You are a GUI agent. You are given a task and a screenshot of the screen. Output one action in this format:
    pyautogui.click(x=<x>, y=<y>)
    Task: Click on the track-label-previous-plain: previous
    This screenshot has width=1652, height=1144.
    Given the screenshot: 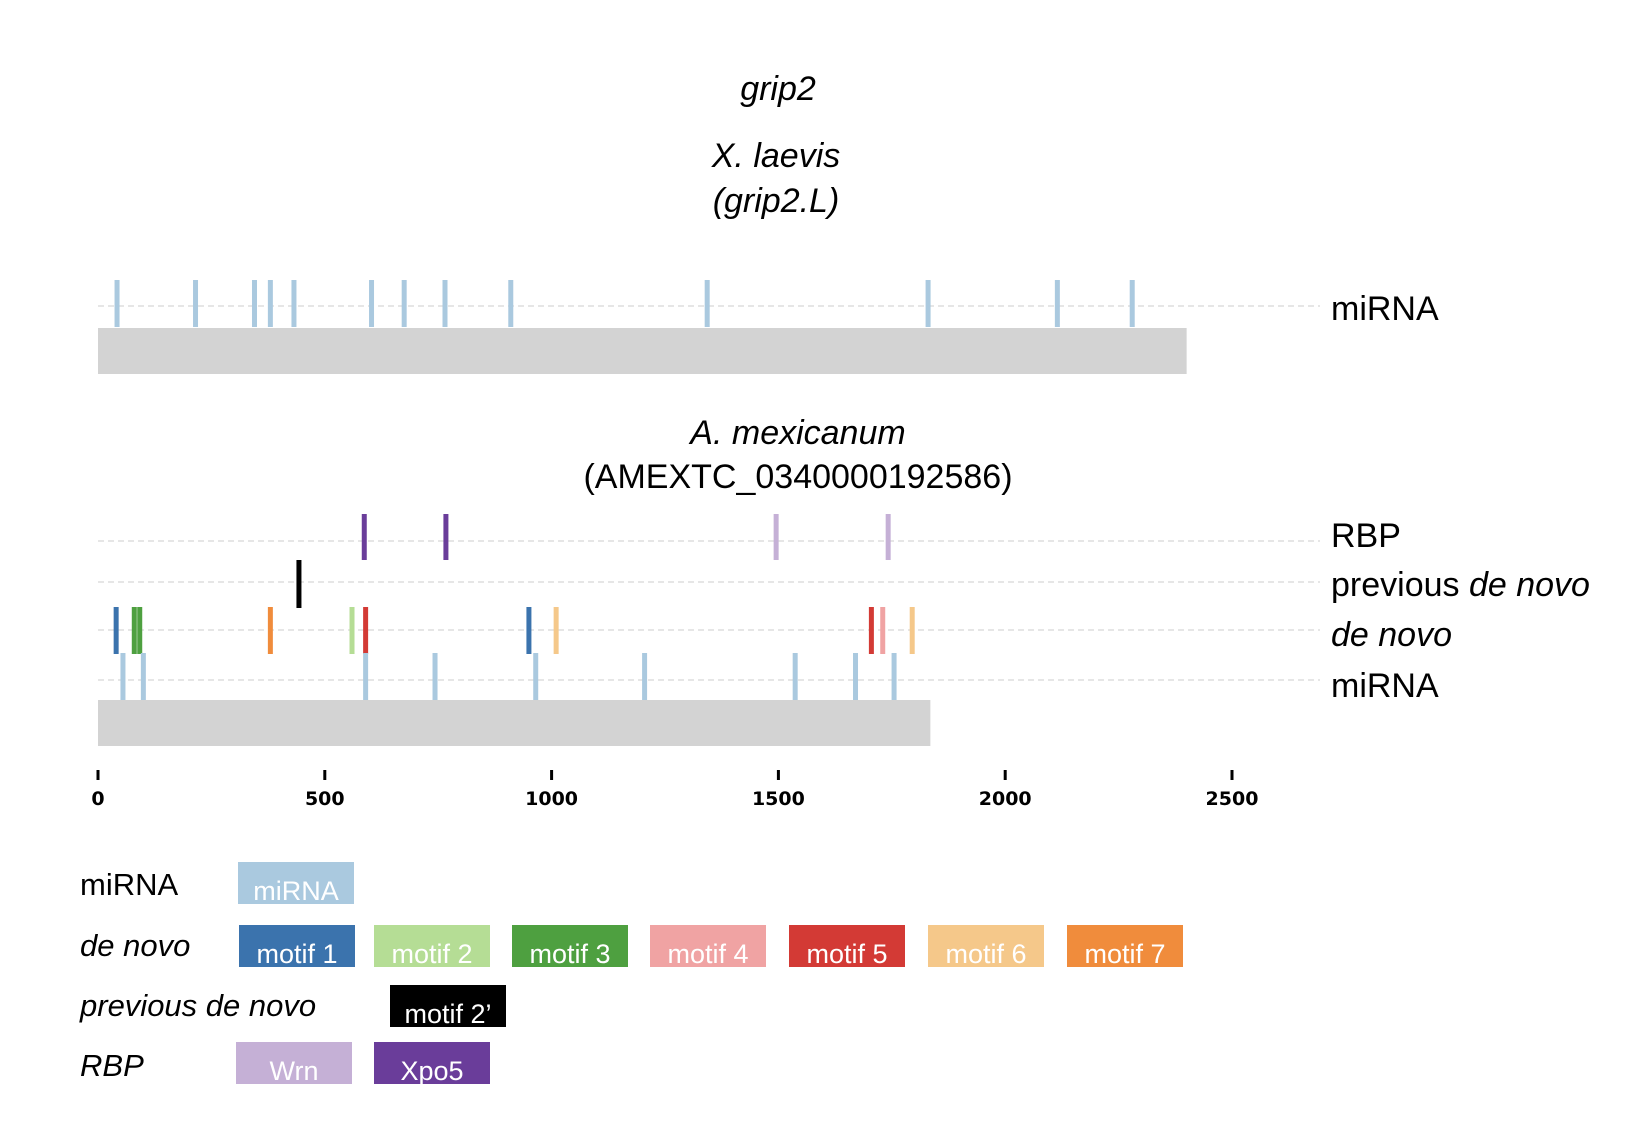 What is the action you would take?
    pyautogui.click(x=1400, y=585)
    